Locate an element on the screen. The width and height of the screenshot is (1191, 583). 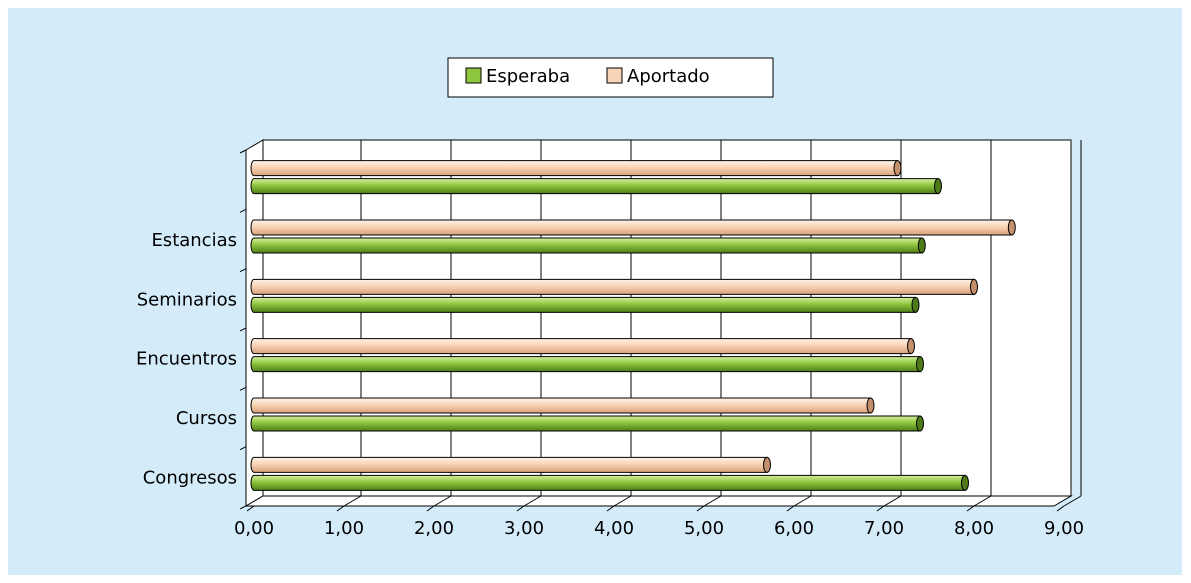
x-tick-label: 3,00 is located at coordinates (524, 528).